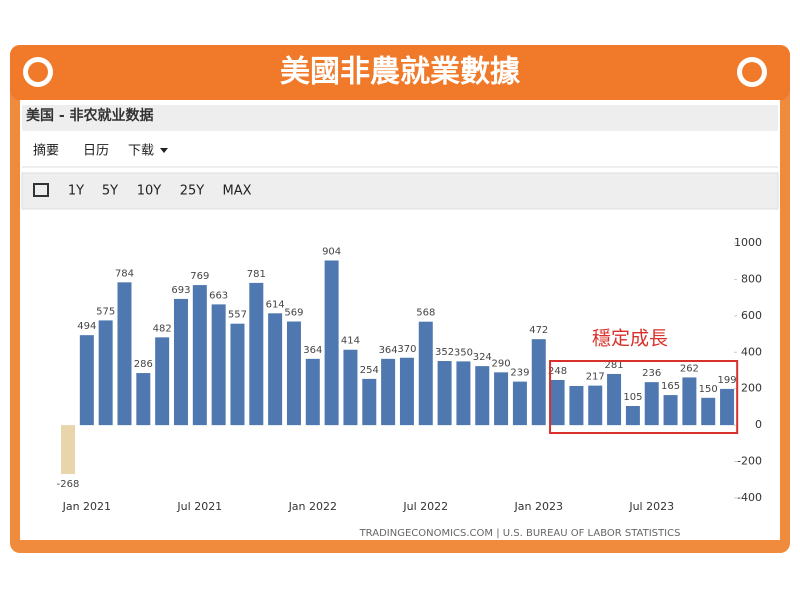 This screenshot has width=800, height=604. I want to click on y-tick-label: 0, so click(758, 424).